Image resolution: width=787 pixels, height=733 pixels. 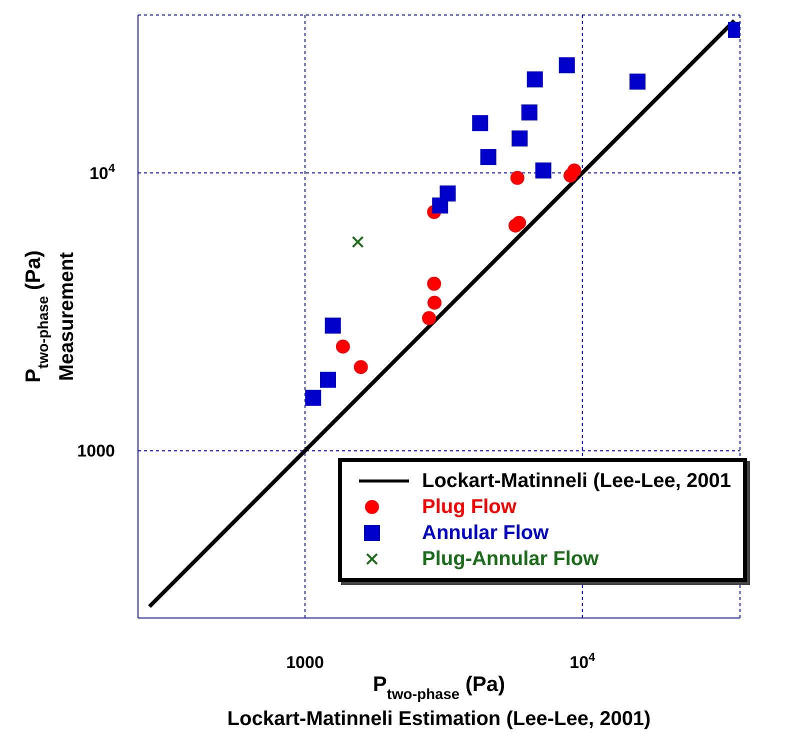 I want to click on legend-label: Lockart-Matinneli (Lee-Lee, 2001, so click(x=576, y=481).